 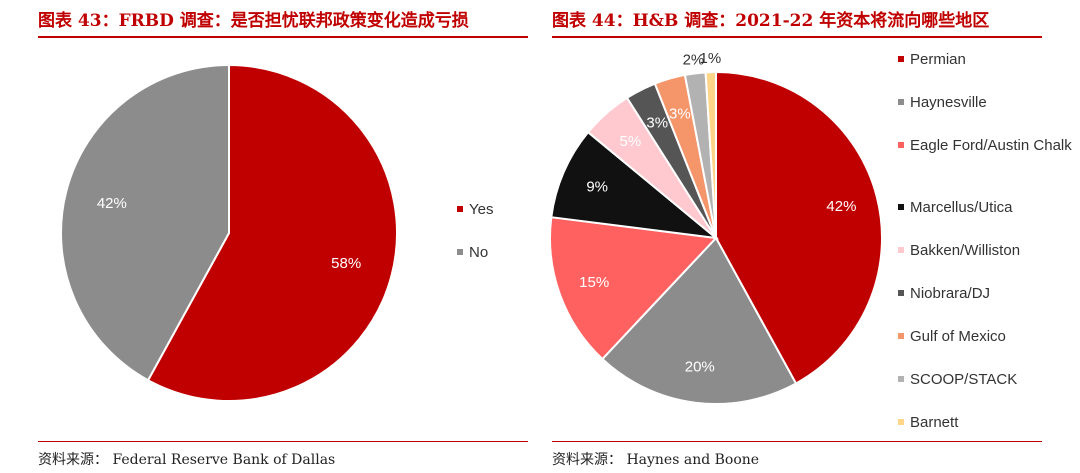 I want to click on pie-slice-haynesville, so click(x=699, y=320).